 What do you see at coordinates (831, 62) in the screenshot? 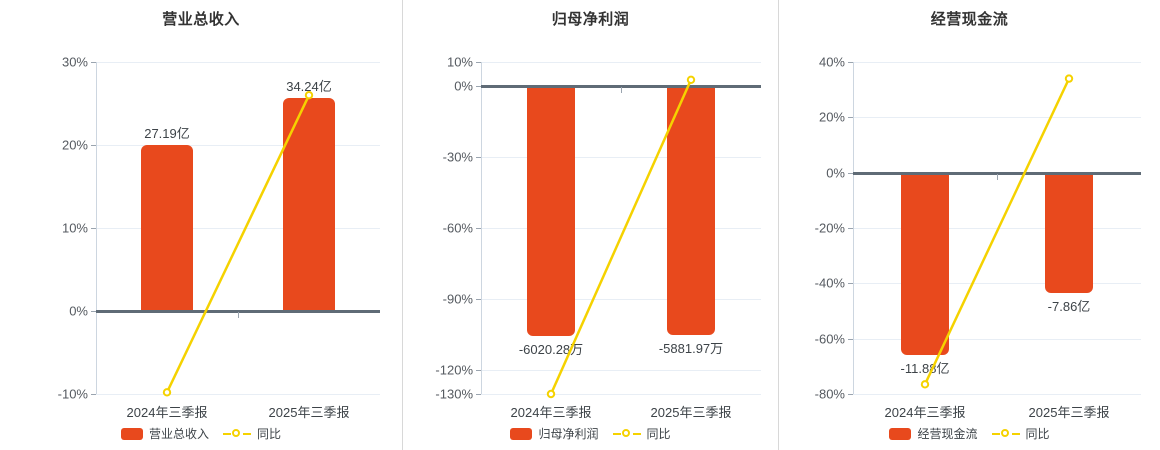
I see `y-axis-tick-label: 40%` at bounding box center [831, 62].